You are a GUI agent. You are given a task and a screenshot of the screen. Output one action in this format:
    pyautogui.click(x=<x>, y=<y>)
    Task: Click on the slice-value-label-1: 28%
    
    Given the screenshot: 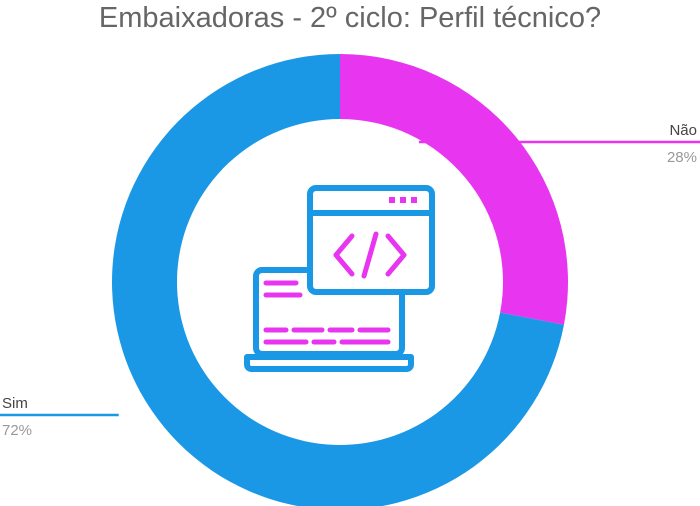 What is the action you would take?
    pyautogui.click(x=682, y=157)
    